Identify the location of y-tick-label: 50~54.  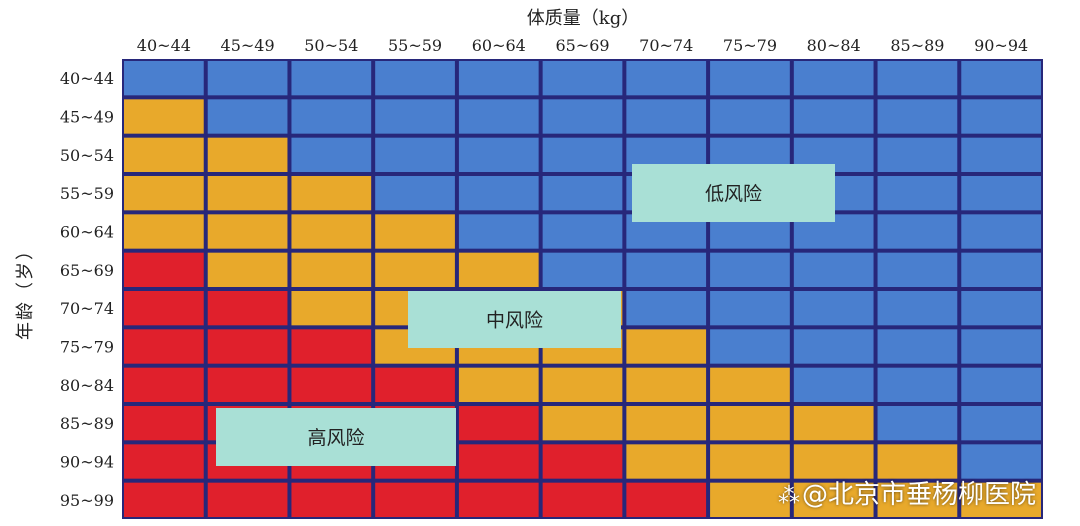
(87, 155).